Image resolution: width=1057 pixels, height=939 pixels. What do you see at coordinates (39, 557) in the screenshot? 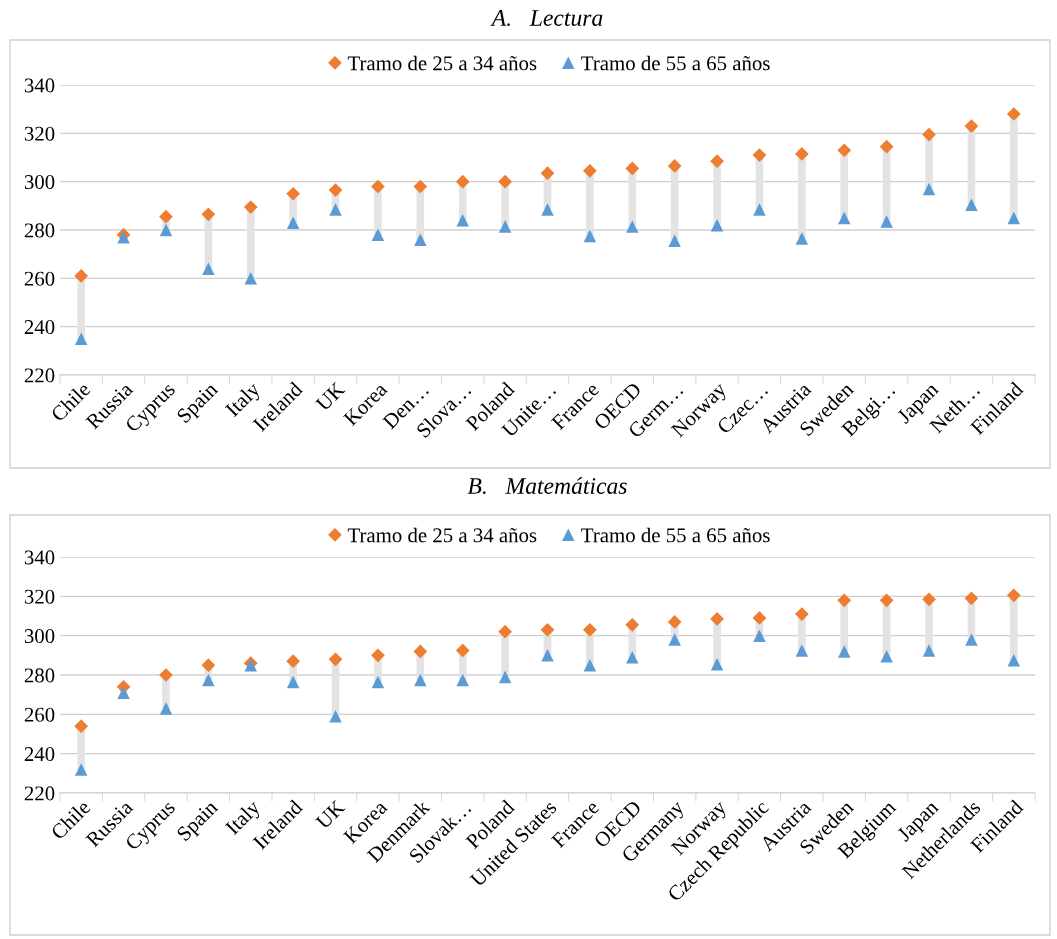
I see `y-tick-label: 340` at bounding box center [39, 557].